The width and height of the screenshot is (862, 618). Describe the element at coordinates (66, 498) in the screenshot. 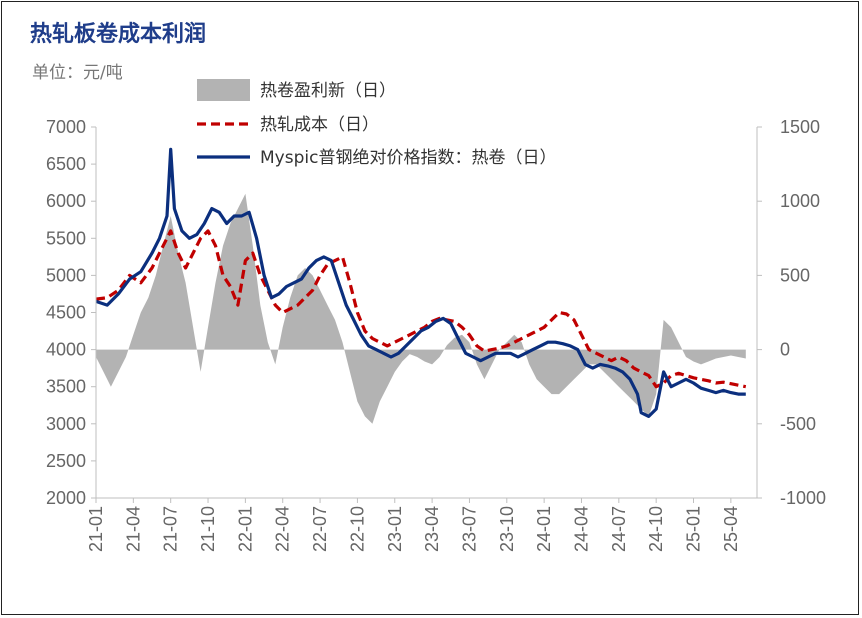

I see `left-tick-label: 2000` at that location.